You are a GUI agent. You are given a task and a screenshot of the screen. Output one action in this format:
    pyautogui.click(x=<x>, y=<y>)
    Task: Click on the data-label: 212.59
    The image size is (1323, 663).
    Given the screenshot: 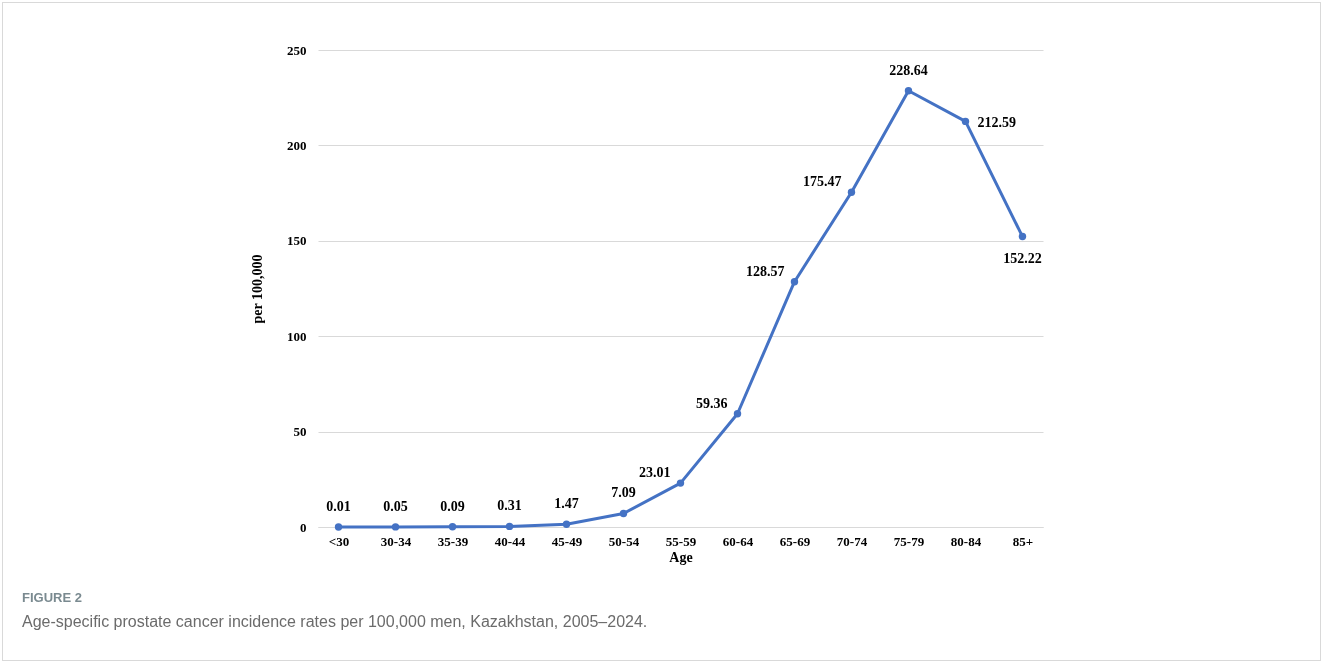 What is the action you would take?
    pyautogui.click(x=996, y=123)
    